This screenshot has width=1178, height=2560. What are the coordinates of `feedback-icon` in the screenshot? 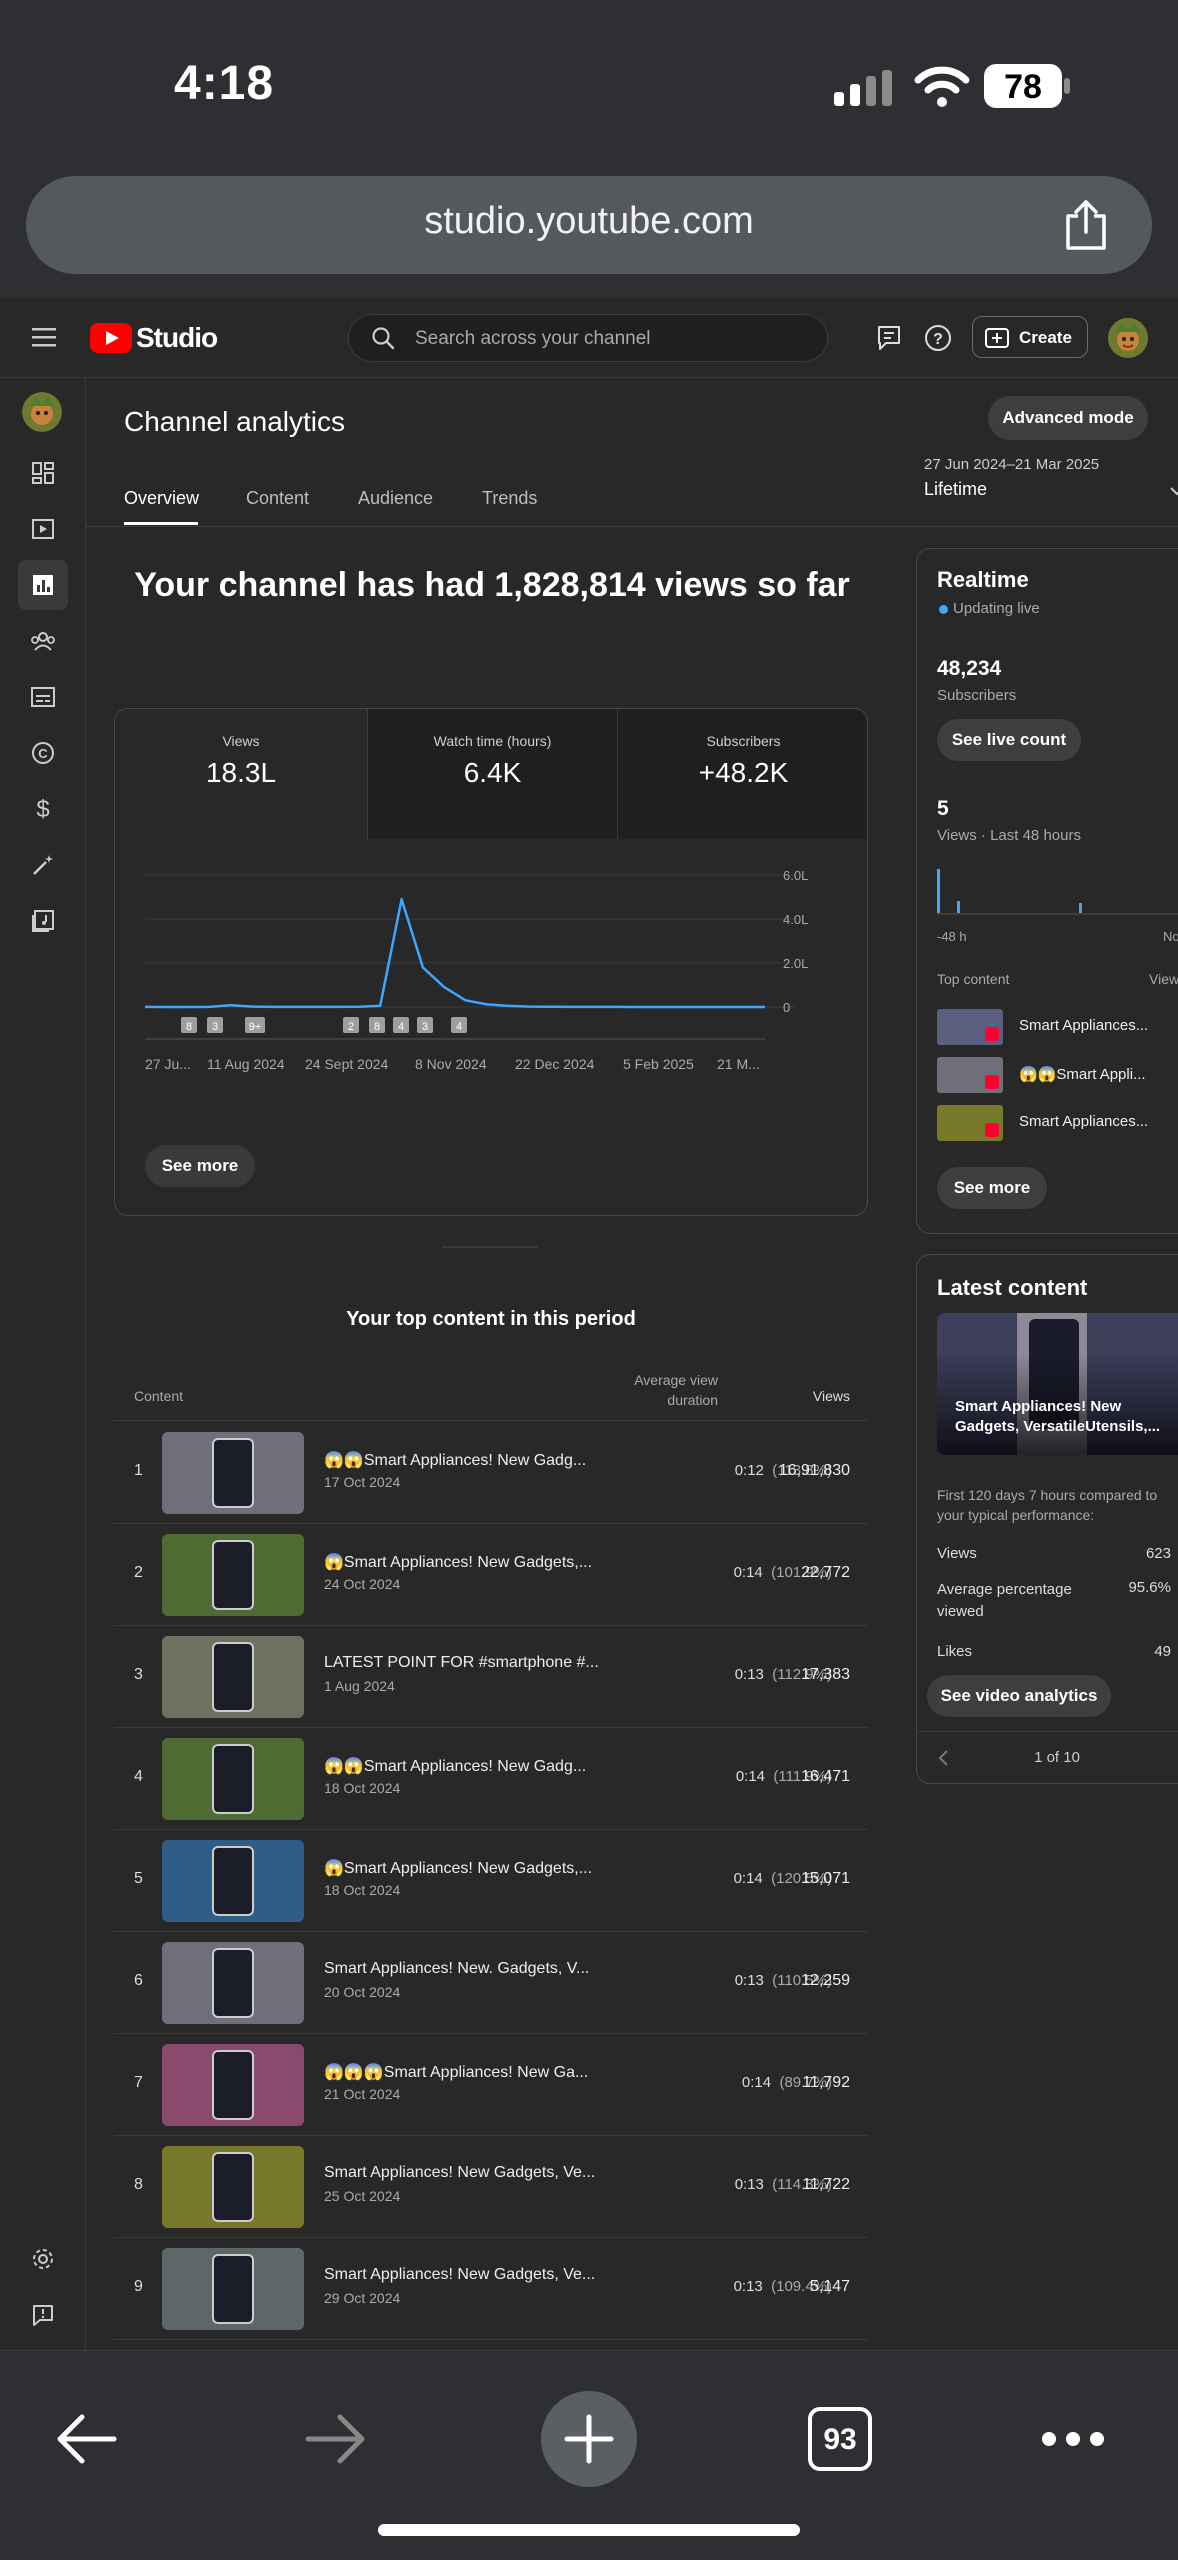 It's located at (889, 338).